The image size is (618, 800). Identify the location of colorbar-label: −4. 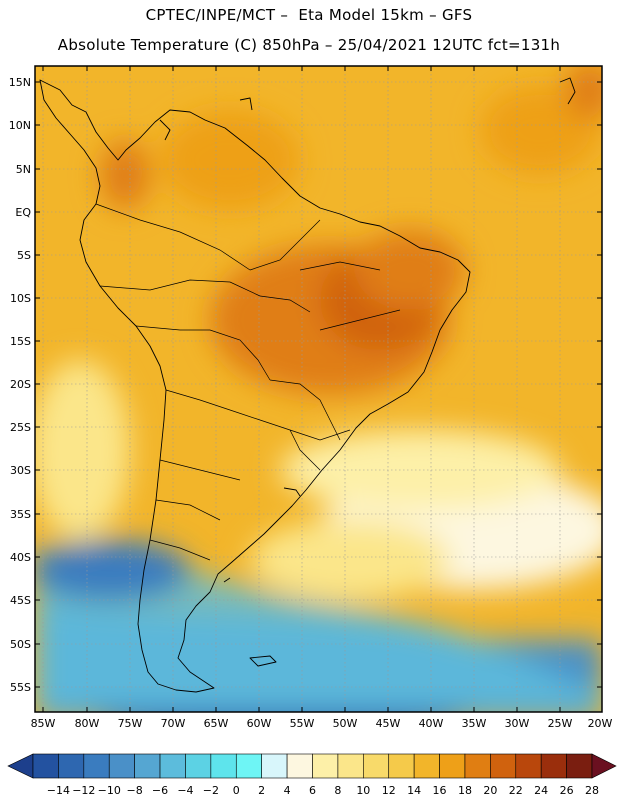
(185, 790).